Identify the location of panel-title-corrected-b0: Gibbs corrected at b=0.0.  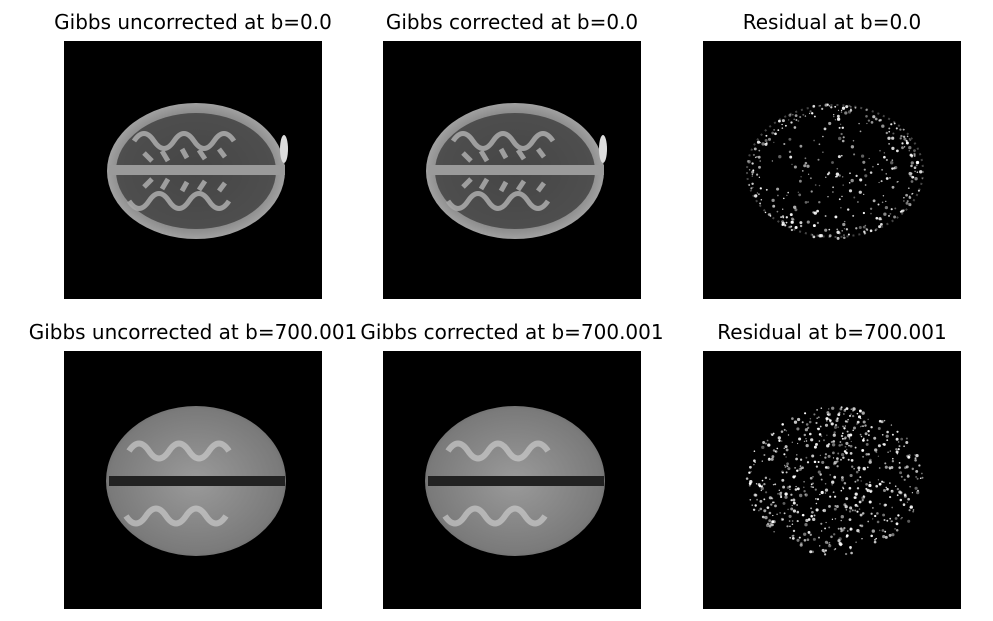
(512, 22).